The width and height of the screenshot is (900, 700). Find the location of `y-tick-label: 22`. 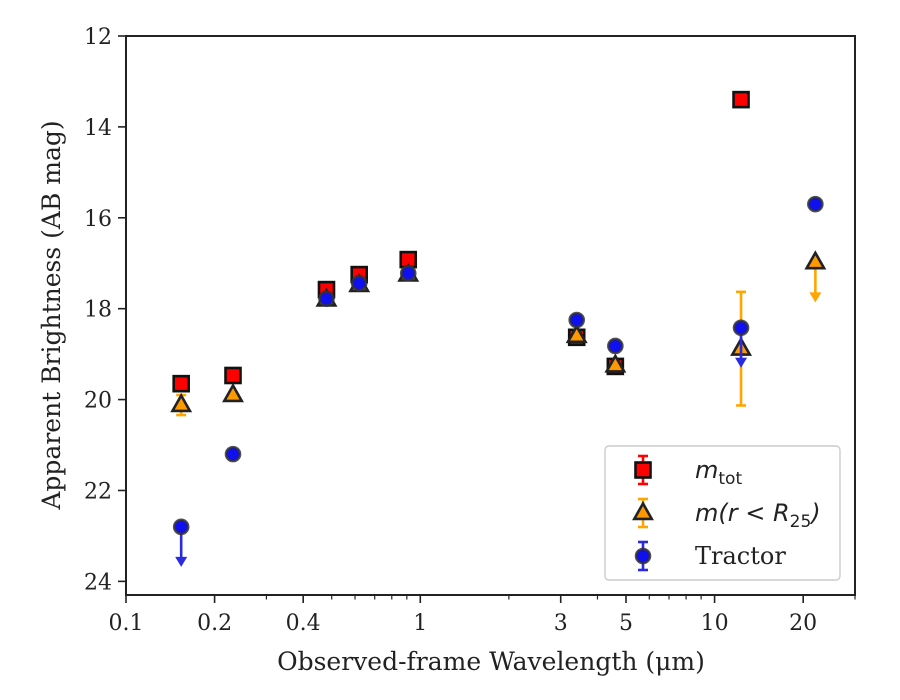

y-tick-label: 22 is located at coordinates (98, 491).